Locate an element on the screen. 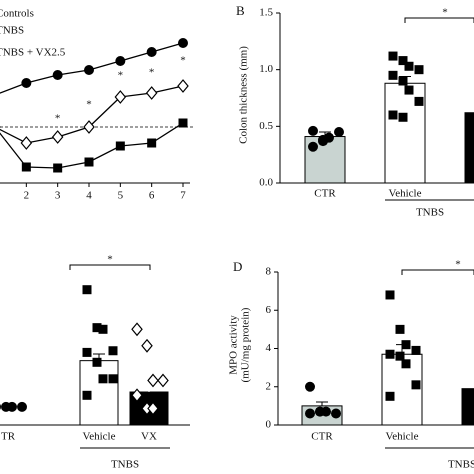 Image resolution: width=474 pixels, height=474 pixels. y-axis-label: (mU/mg protein) is located at coordinates (246, 344).